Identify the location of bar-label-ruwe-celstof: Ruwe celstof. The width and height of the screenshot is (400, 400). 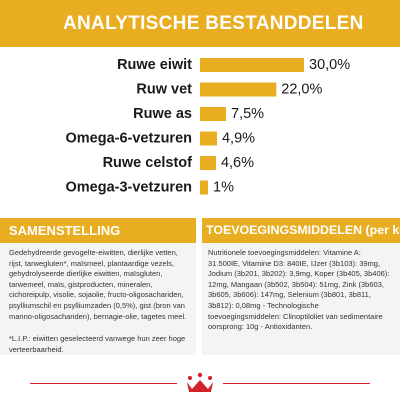
(148, 163).